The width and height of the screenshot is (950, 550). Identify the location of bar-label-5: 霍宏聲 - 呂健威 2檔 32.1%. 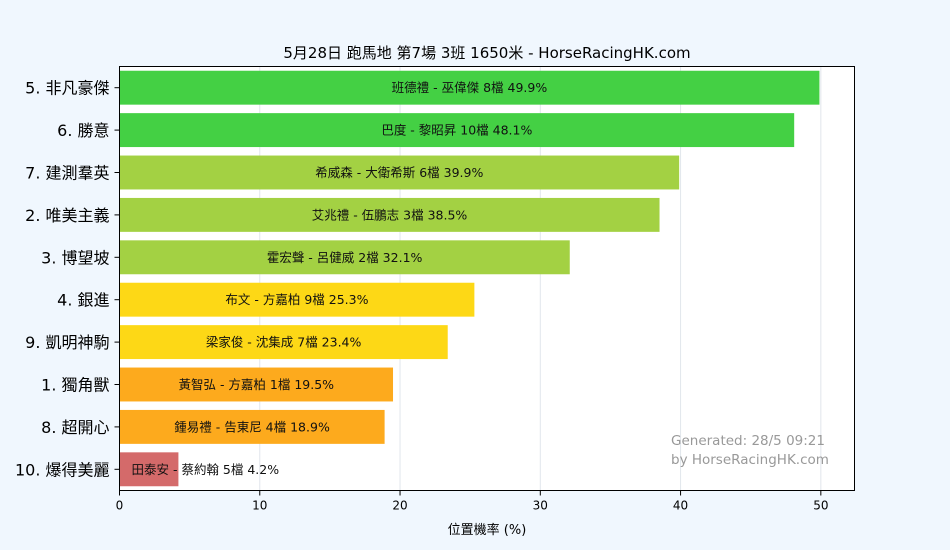
(345, 257).